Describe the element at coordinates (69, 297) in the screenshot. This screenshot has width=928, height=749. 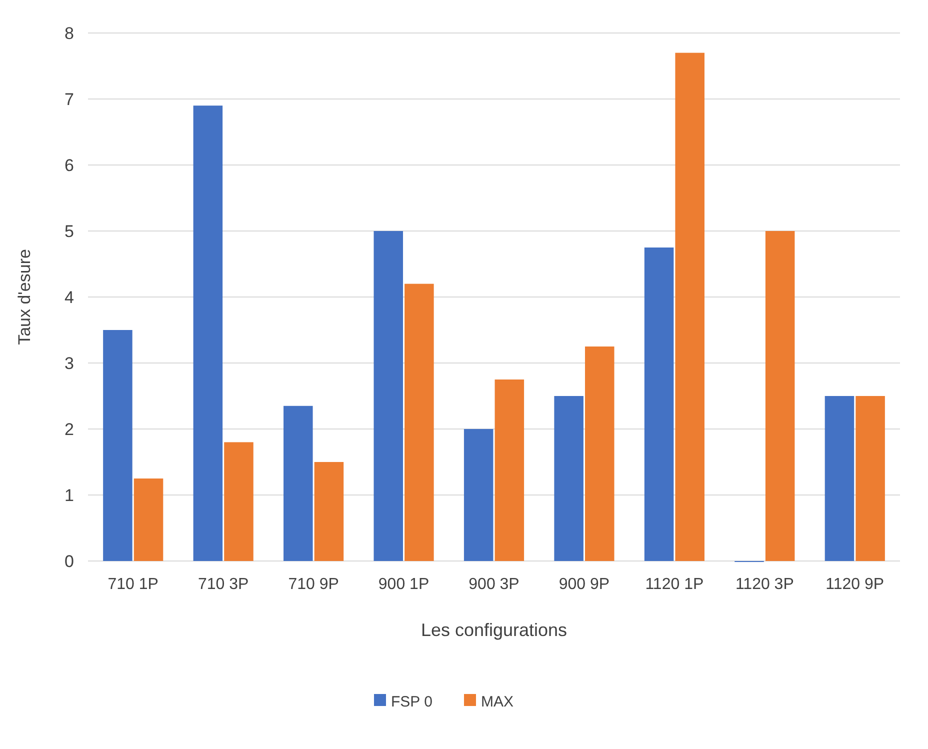
I see `y-tick-label: 4` at that location.